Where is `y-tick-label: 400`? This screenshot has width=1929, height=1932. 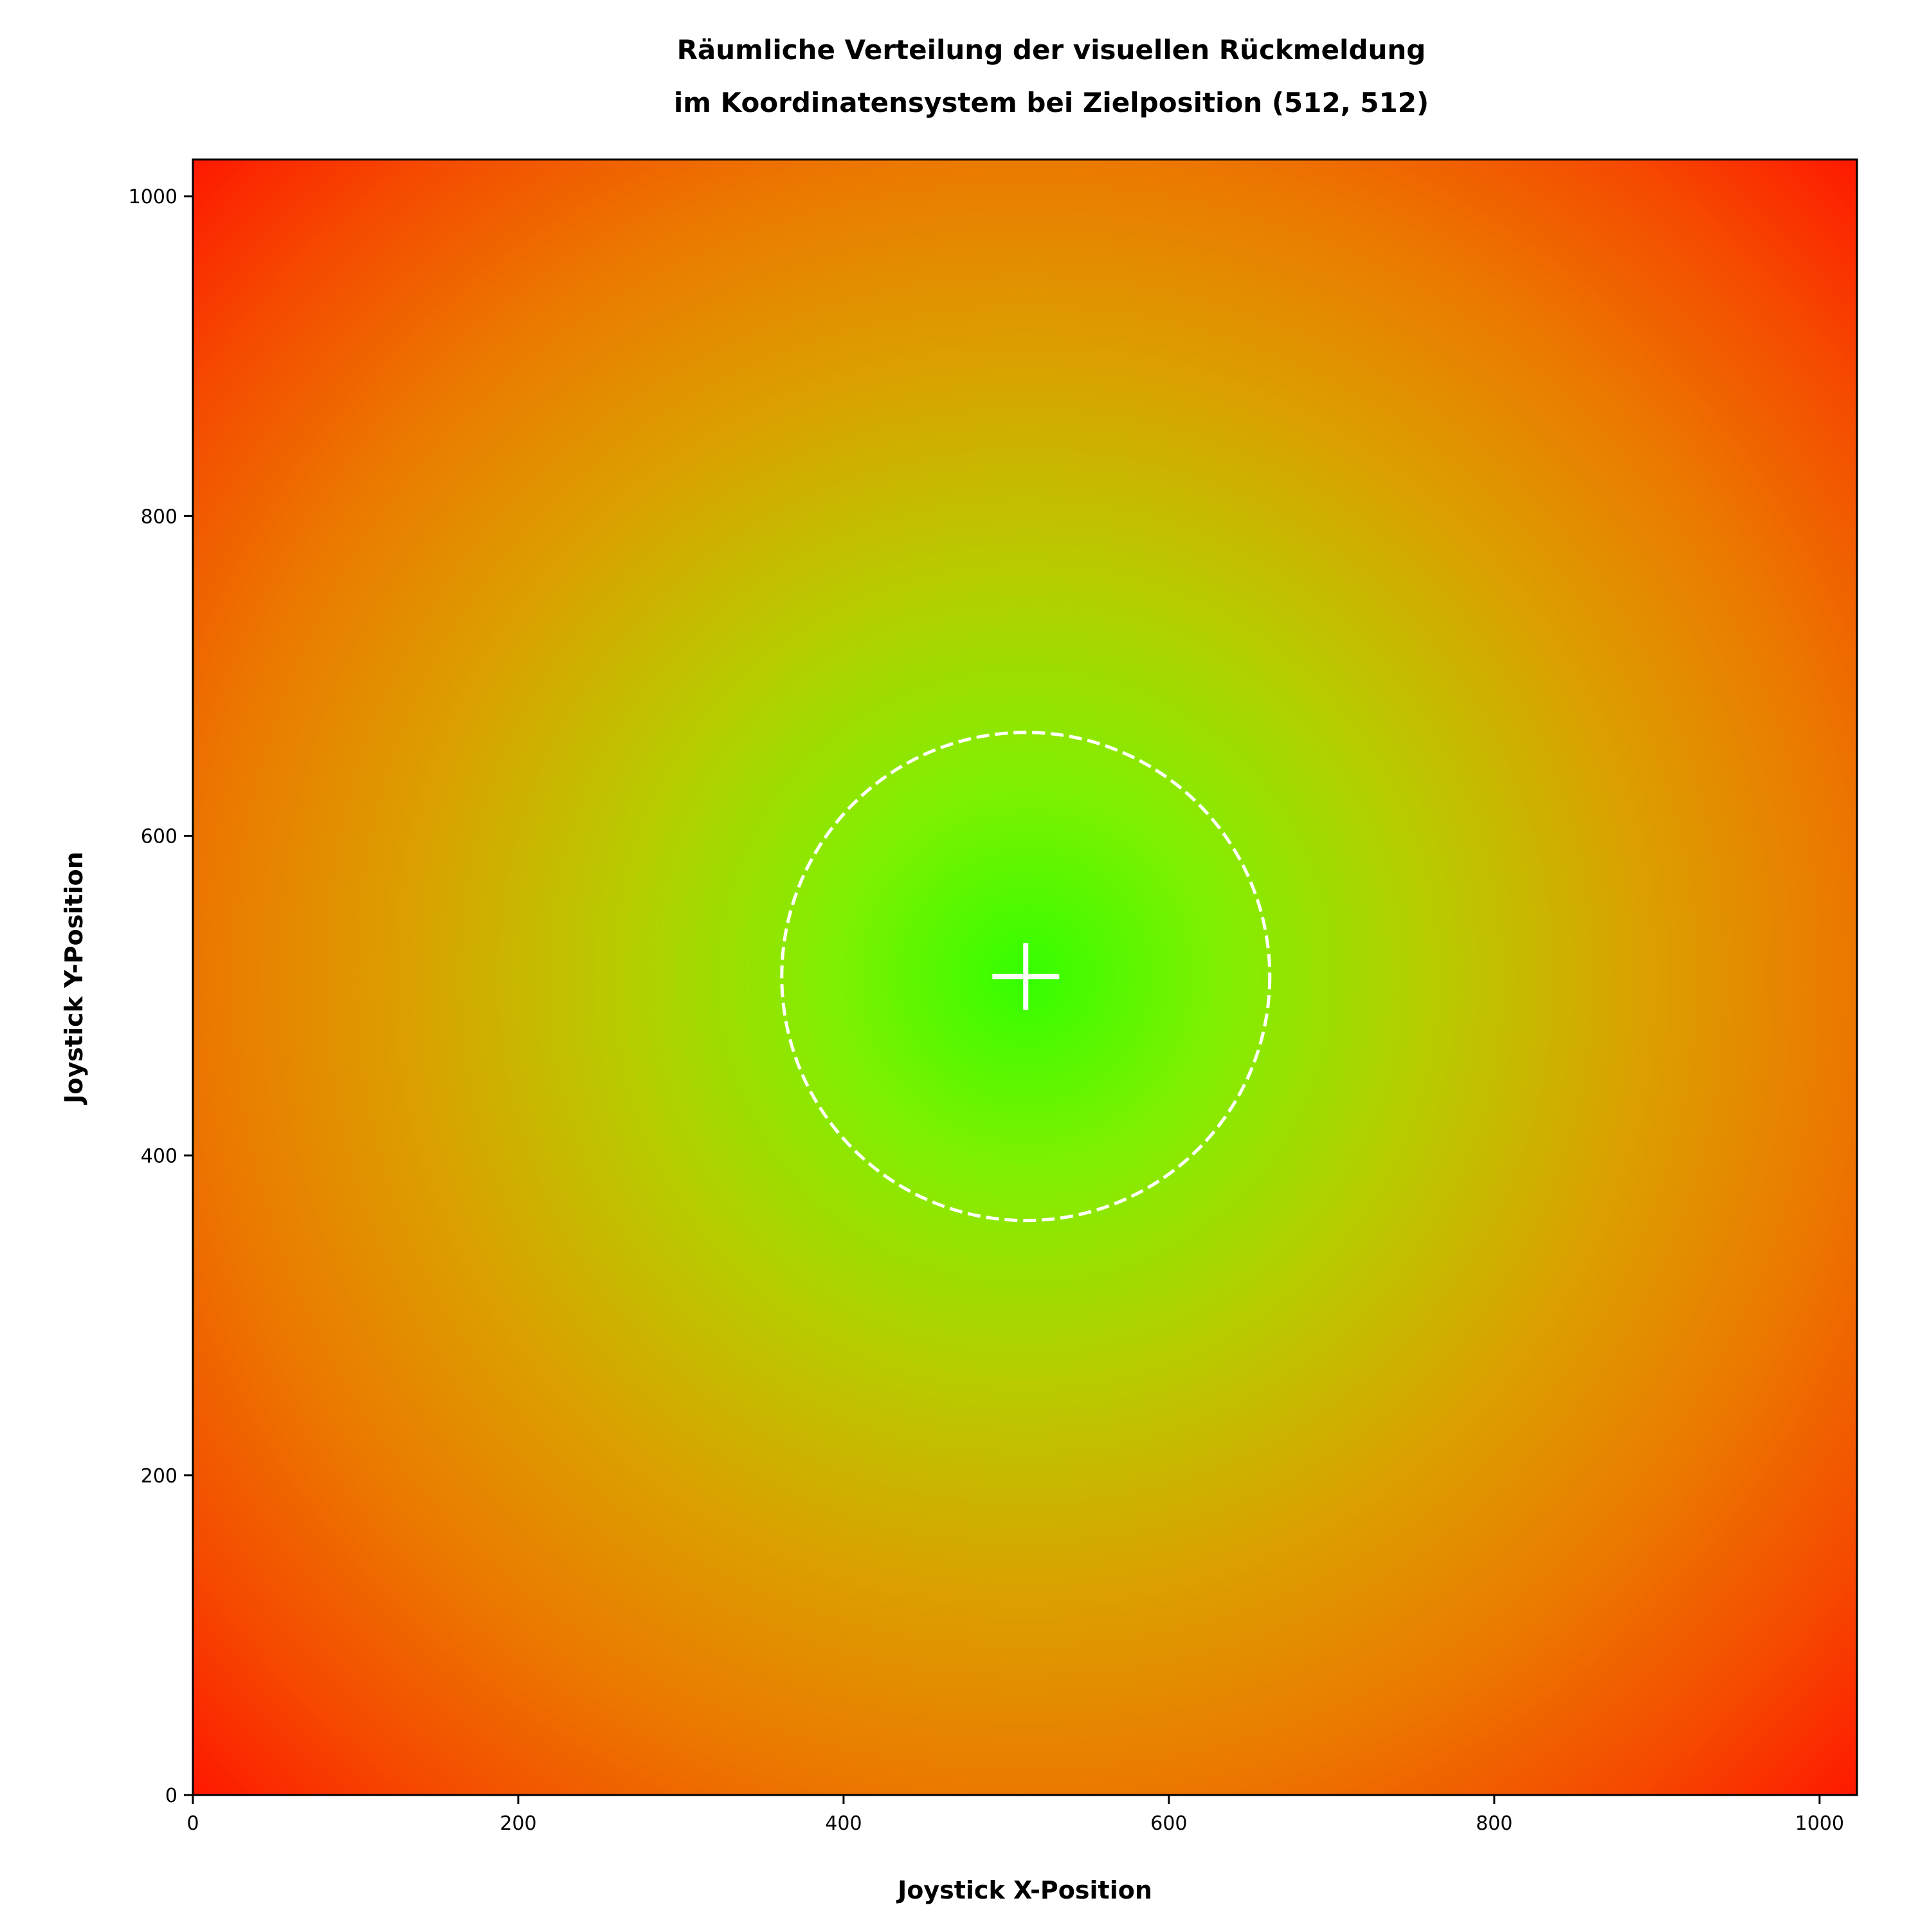 y-tick-label: 400 is located at coordinates (159, 1157).